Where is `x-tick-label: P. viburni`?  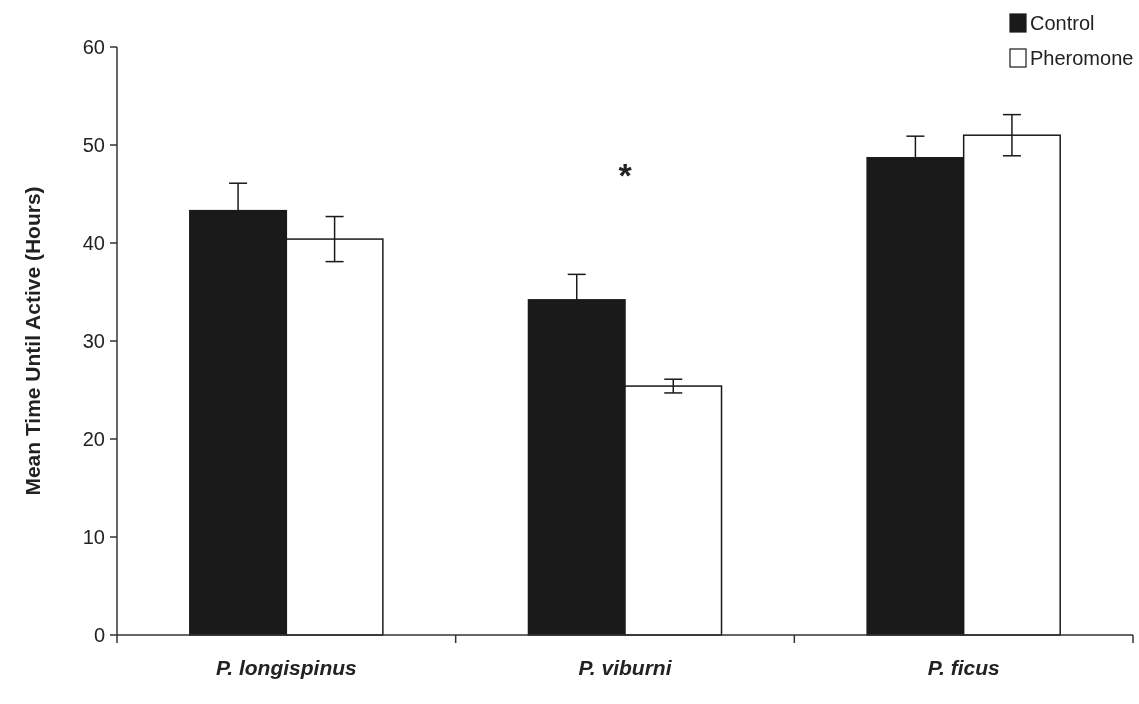 x-tick-label: P. viburni is located at coordinates (625, 667).